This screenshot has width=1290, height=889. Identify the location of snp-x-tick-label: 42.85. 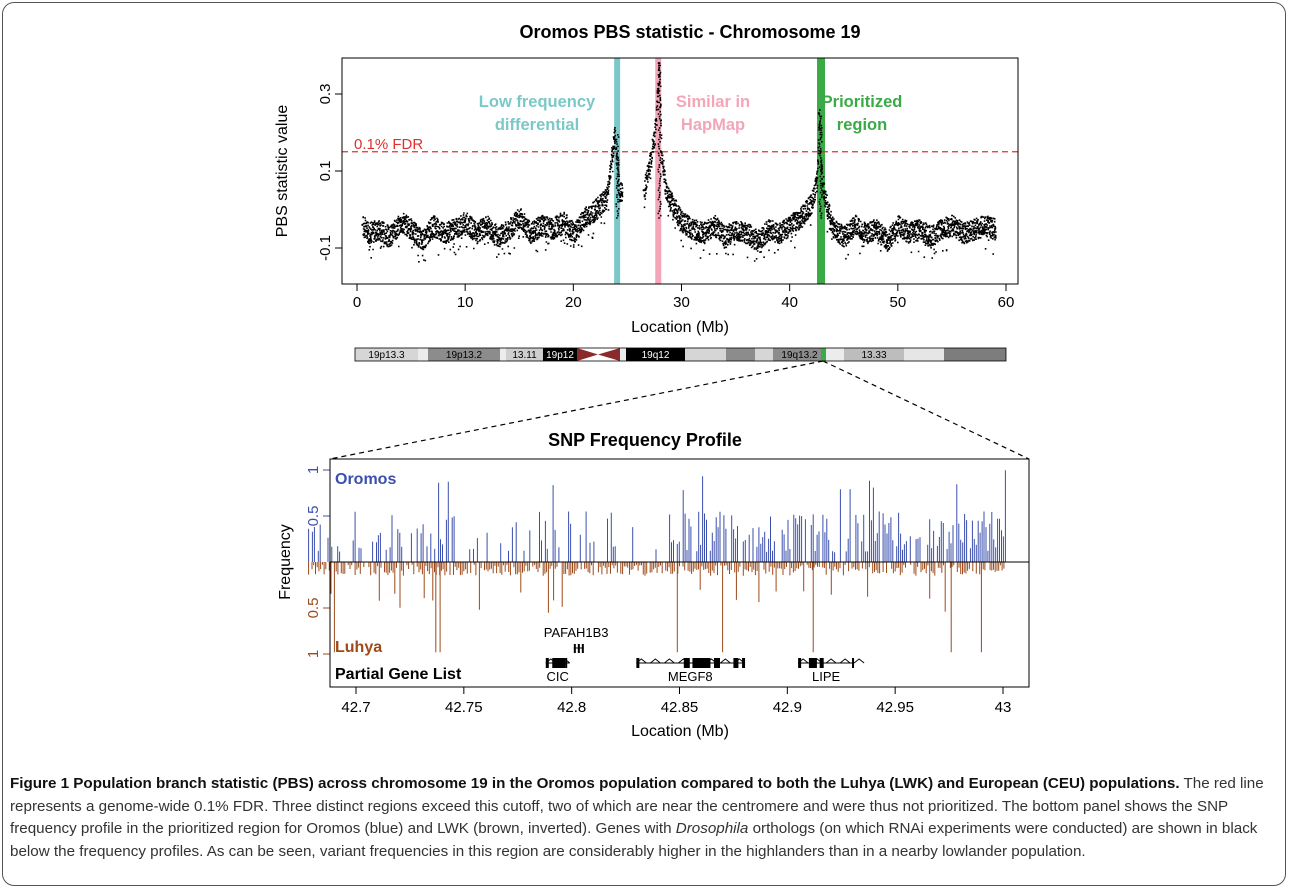
(680, 707).